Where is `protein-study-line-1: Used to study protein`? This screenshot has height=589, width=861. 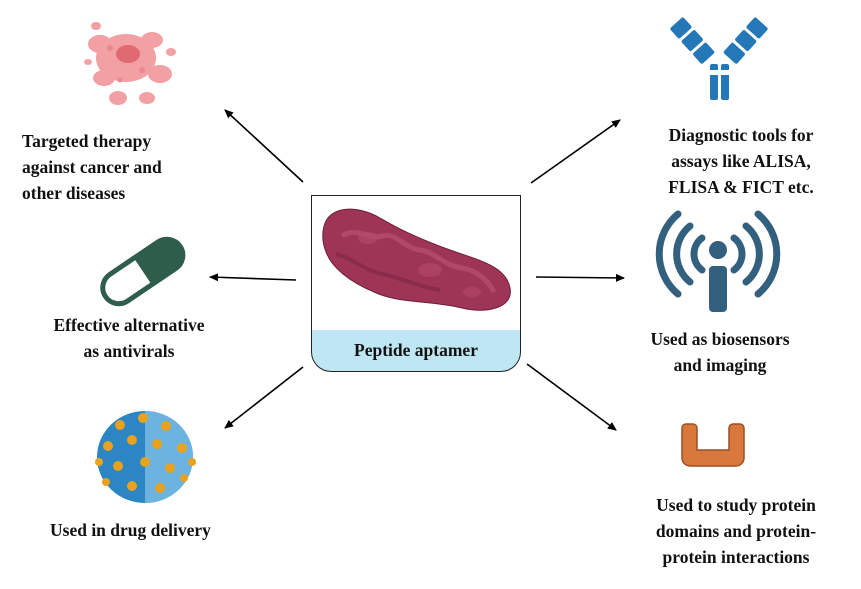 protein-study-line-1: Used to study protein is located at coordinates (736, 505).